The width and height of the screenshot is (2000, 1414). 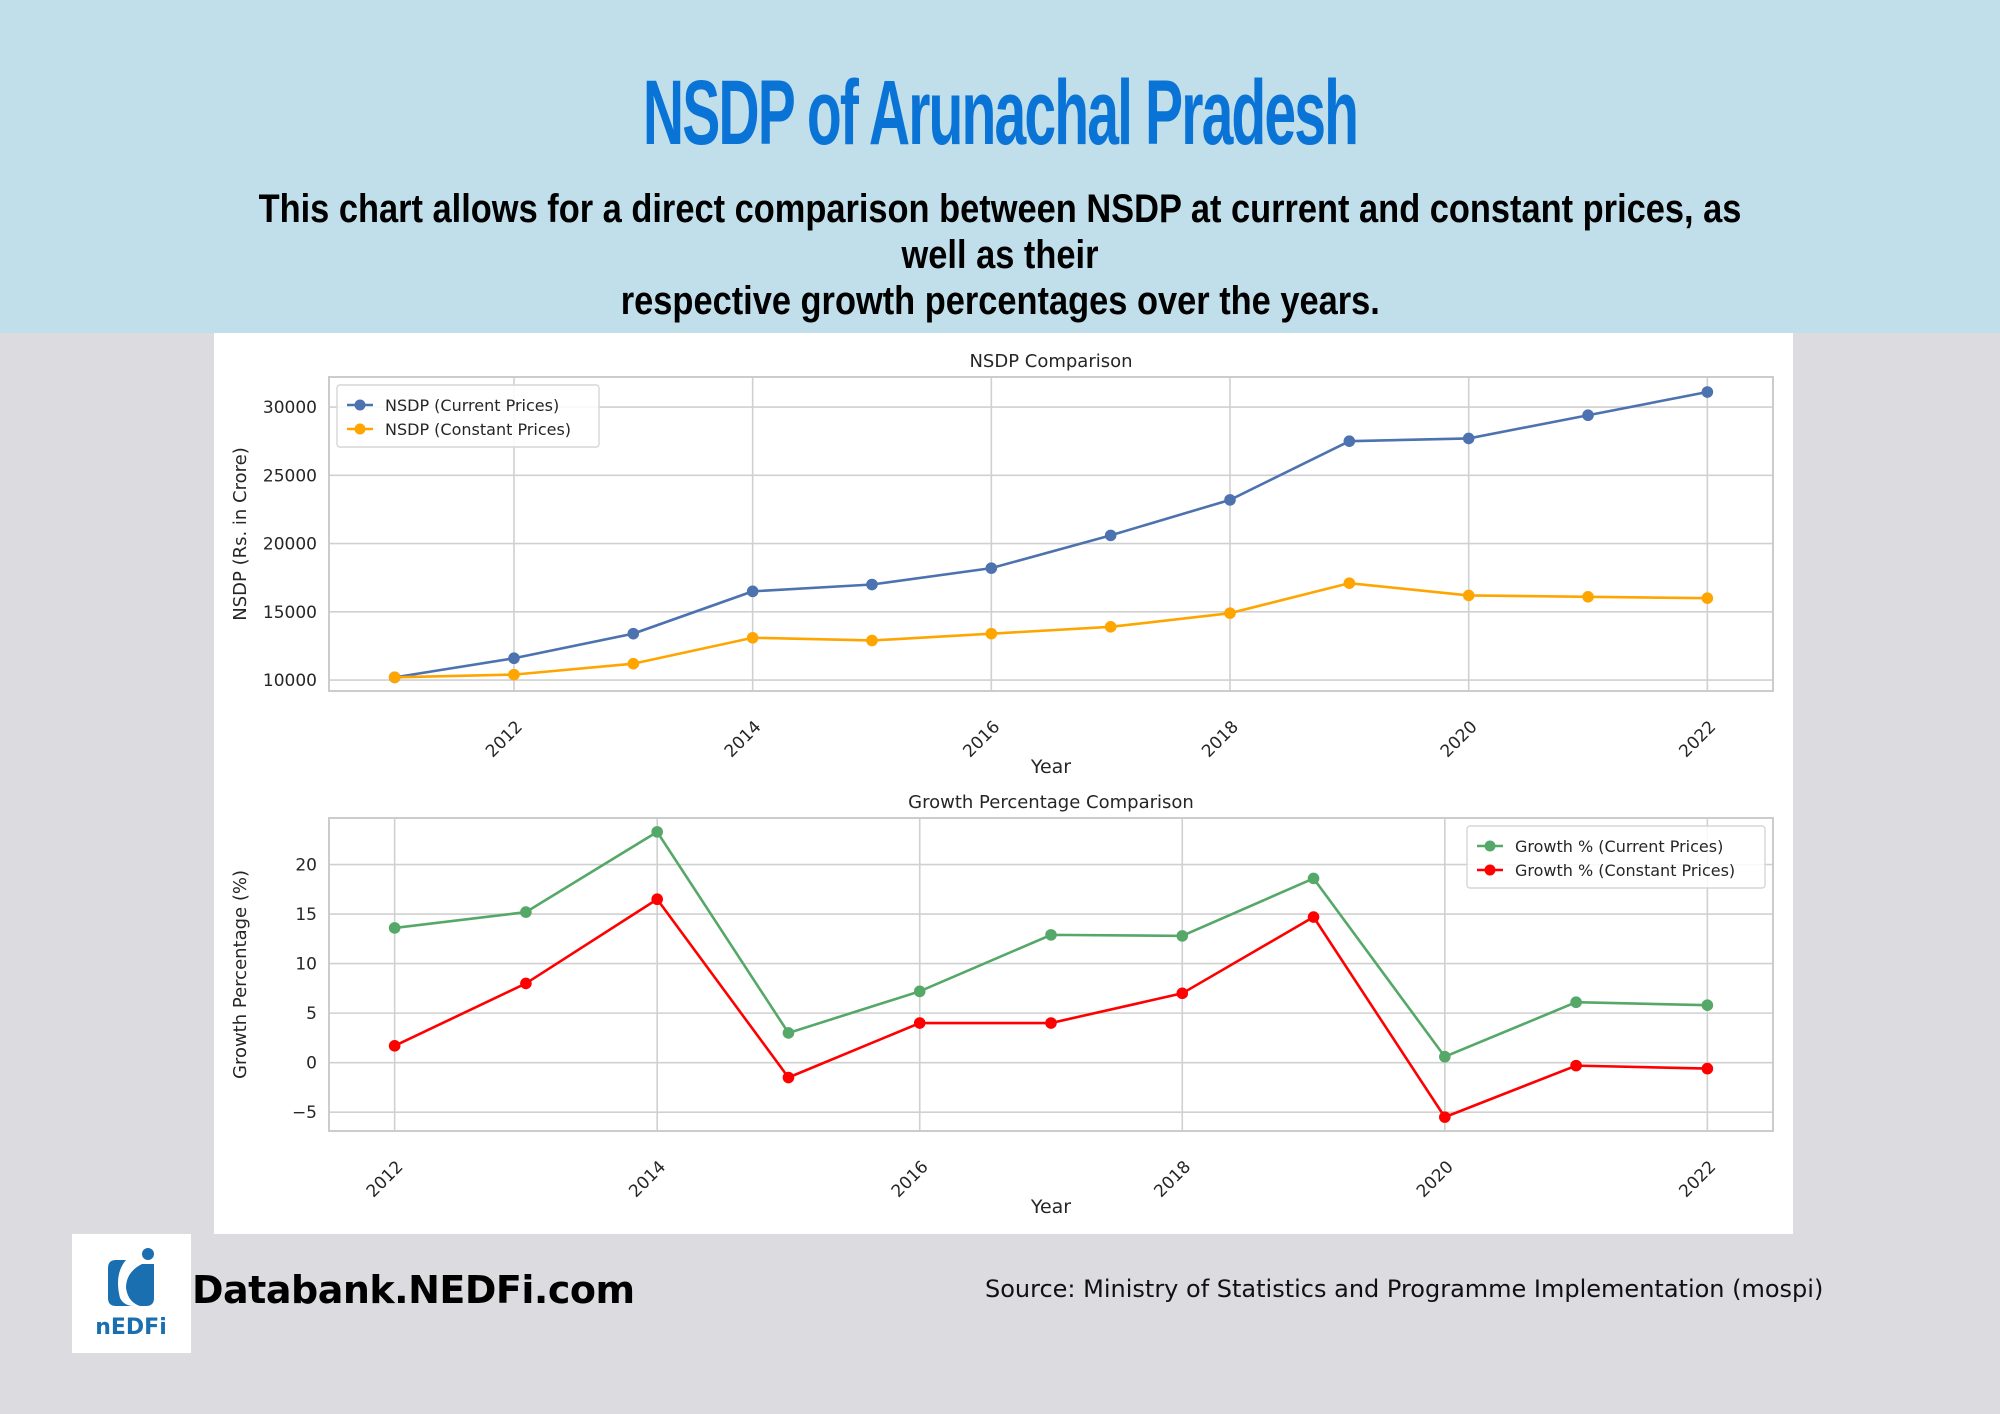 What do you see at coordinates (290, 613) in the screenshot?
I see `y-tick-label: 15000` at bounding box center [290, 613].